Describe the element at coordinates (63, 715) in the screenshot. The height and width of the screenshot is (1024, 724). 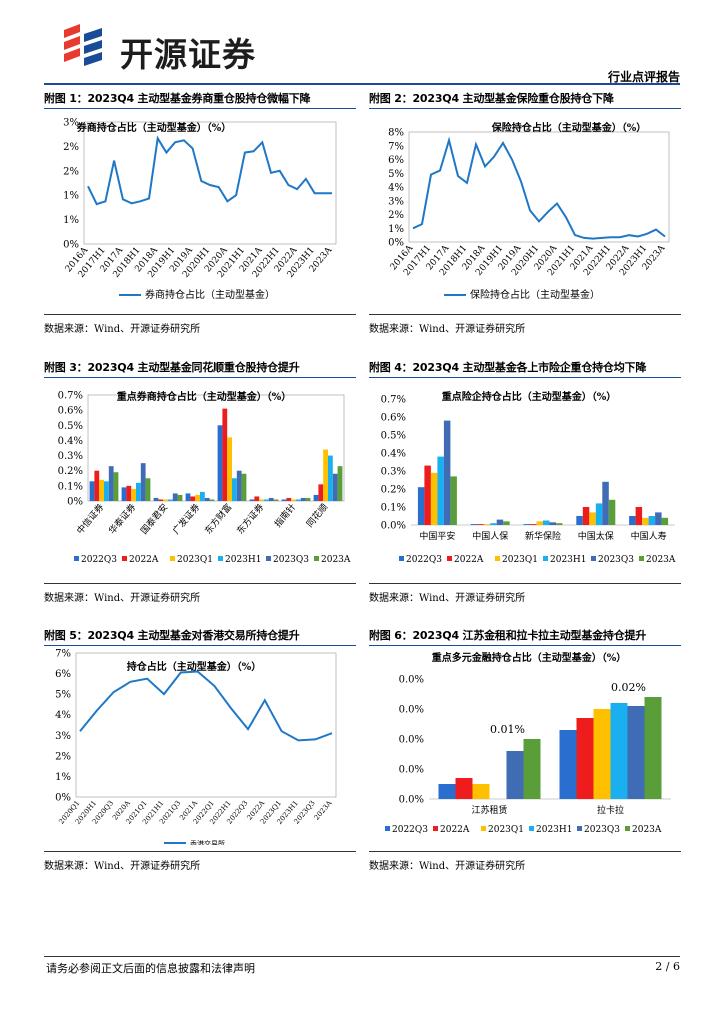
I see `y-tick-label: 4%` at that location.